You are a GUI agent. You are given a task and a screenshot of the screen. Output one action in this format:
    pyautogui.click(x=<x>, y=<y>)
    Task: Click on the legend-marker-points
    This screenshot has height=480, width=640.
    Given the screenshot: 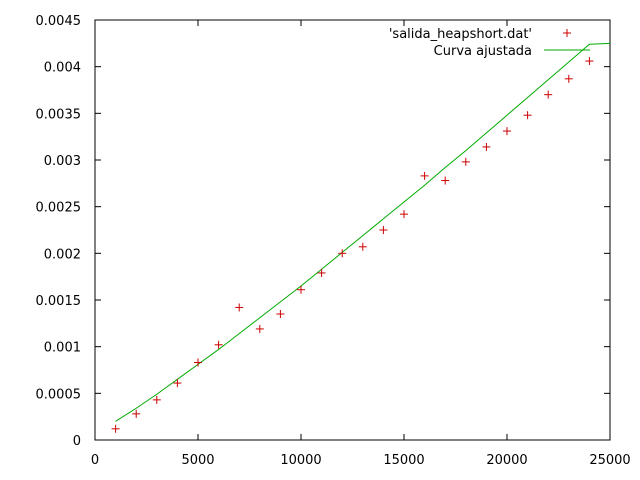 What is the action you would take?
    pyautogui.click(x=567, y=33)
    